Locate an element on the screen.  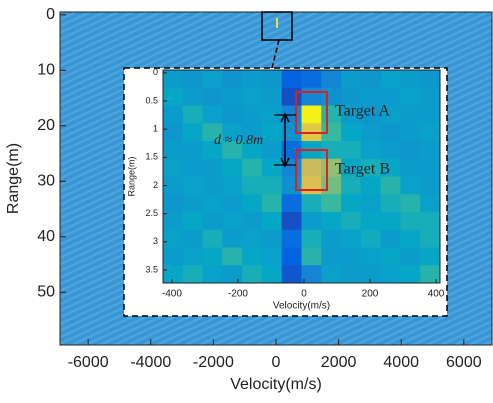
y-tick-label: 20 is located at coordinates (46, 125).